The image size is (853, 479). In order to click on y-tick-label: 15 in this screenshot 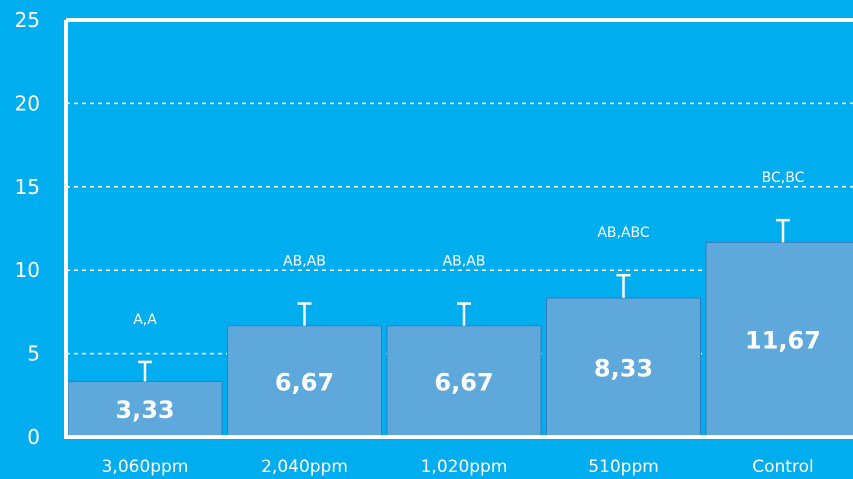, I will do `click(27, 187)`.